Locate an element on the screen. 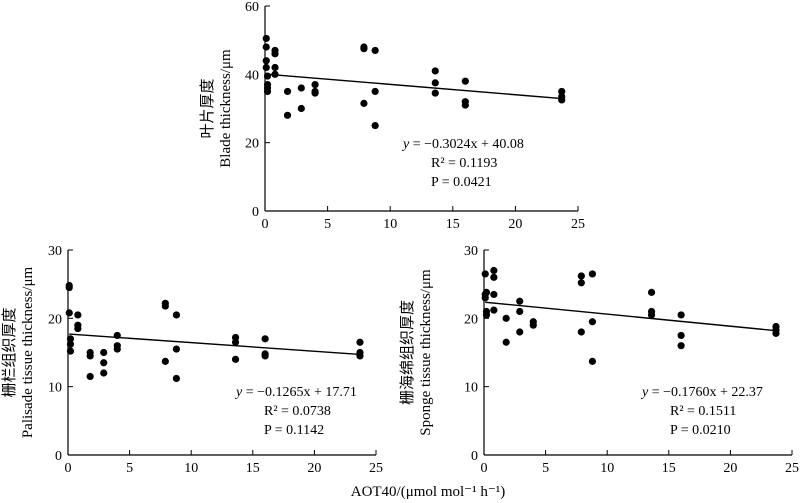  y-axis-label-en: Palisade tissue thickness/μm is located at coordinates (28, 352).